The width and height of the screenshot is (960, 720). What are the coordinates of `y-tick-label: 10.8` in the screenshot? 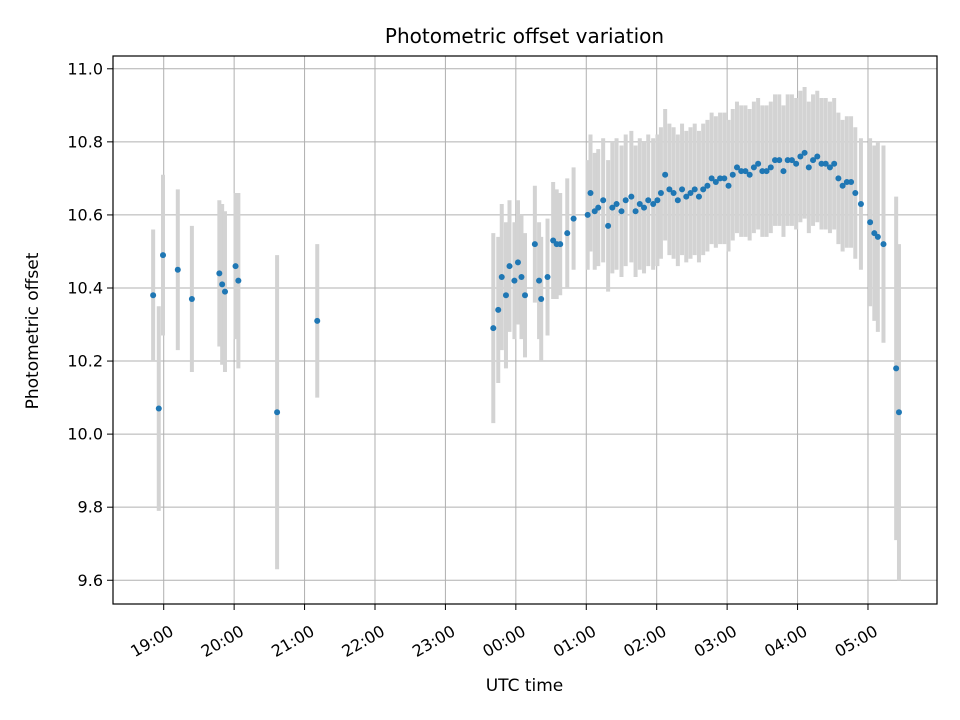 It's located at (85, 141).